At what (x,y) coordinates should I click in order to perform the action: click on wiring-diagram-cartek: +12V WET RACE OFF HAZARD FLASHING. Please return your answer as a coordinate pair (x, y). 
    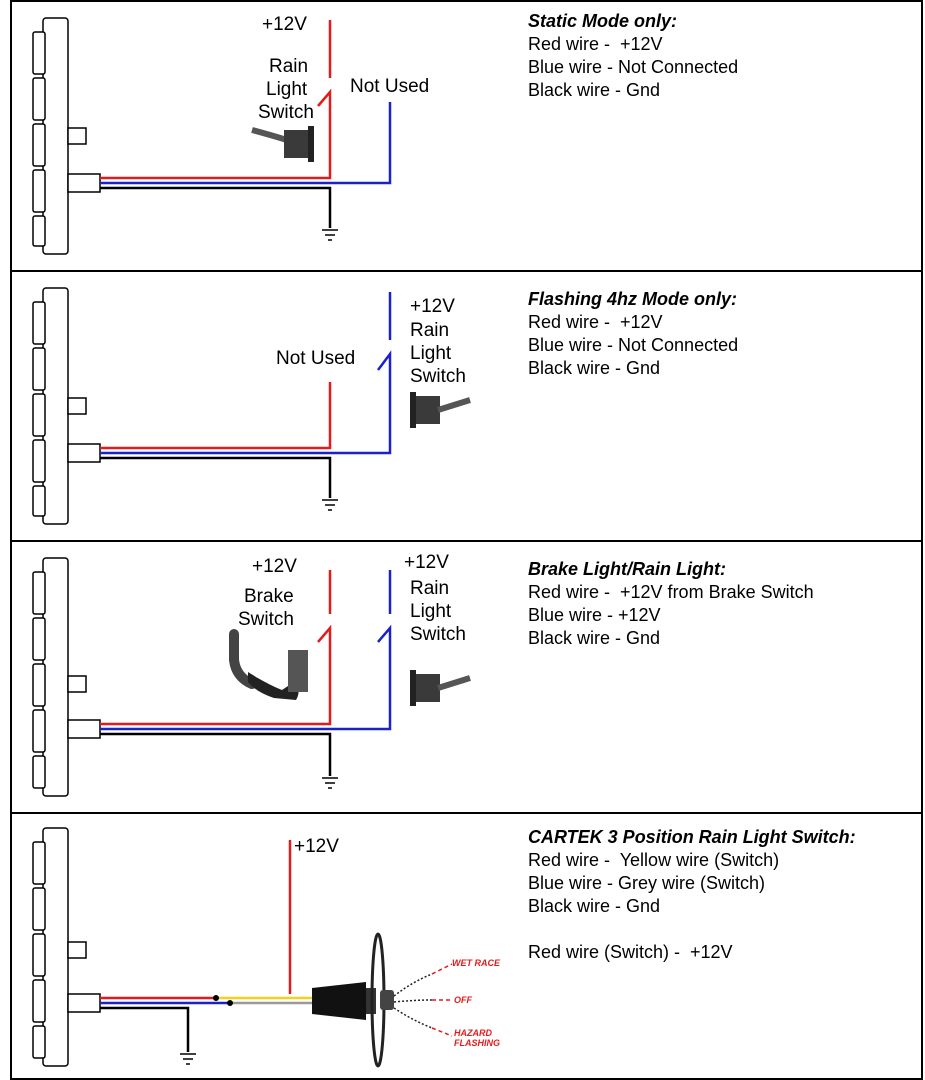
    Looking at the image, I should click on (266, 947).